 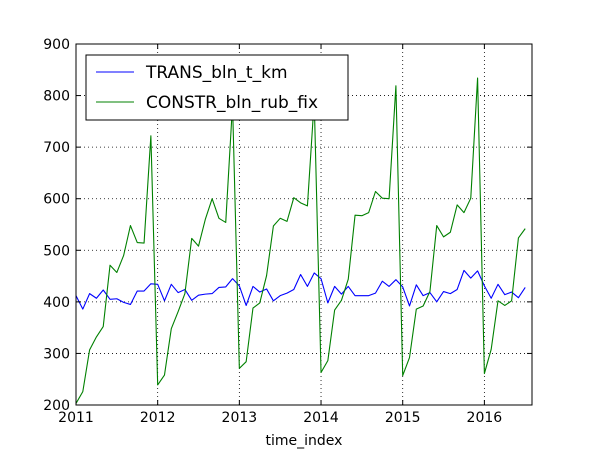 I want to click on y-tick-label: 800, so click(x=56, y=97).